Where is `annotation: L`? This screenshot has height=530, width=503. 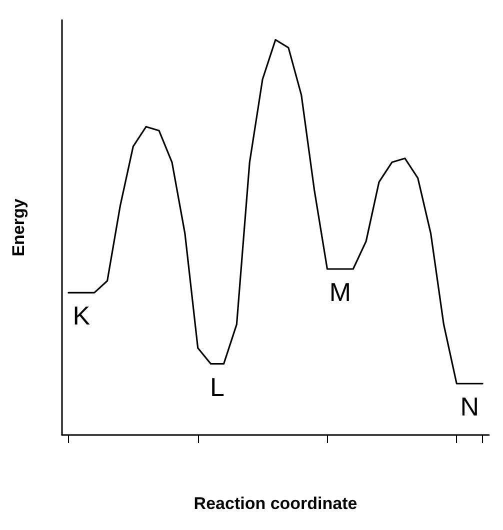 annotation: L is located at coordinates (217, 387).